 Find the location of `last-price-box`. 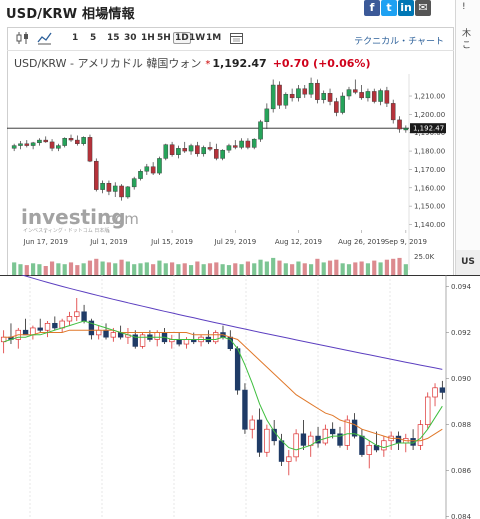

last-price-box is located at coordinates (428, 128).